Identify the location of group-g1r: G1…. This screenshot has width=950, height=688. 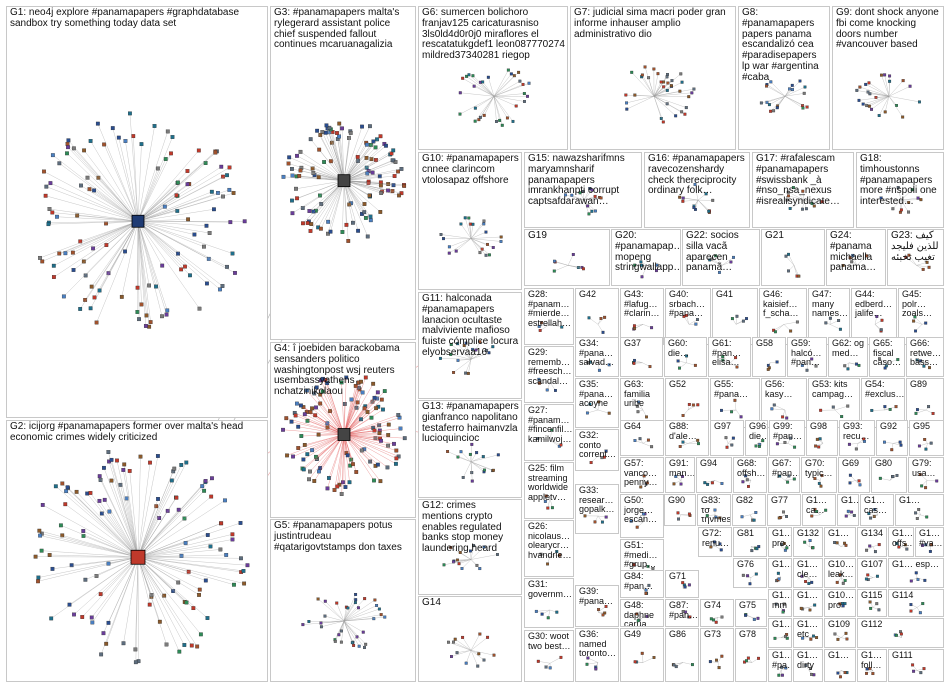
(840, 665).